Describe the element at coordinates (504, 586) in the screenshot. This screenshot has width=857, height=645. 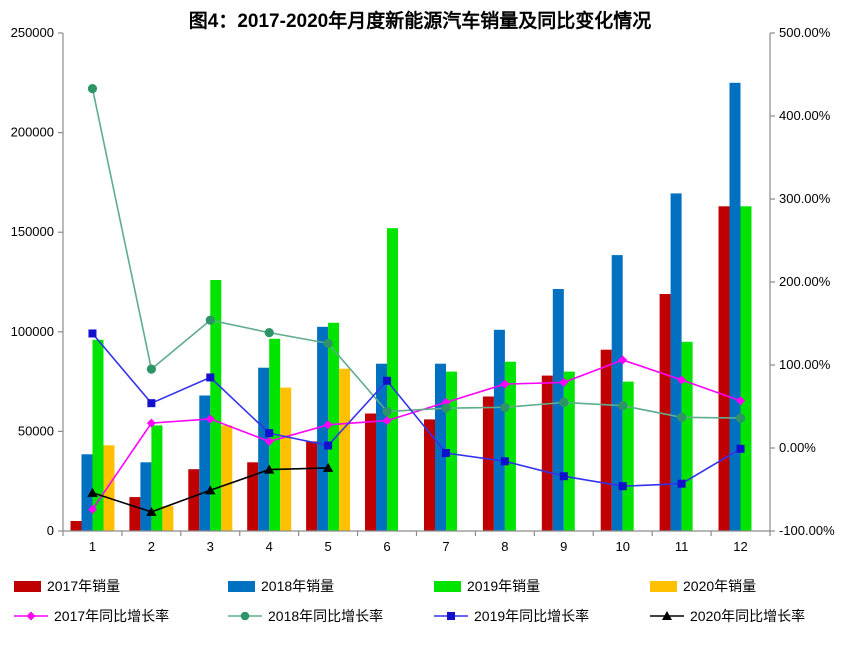
I see `legend-label: 2019年销量` at that location.